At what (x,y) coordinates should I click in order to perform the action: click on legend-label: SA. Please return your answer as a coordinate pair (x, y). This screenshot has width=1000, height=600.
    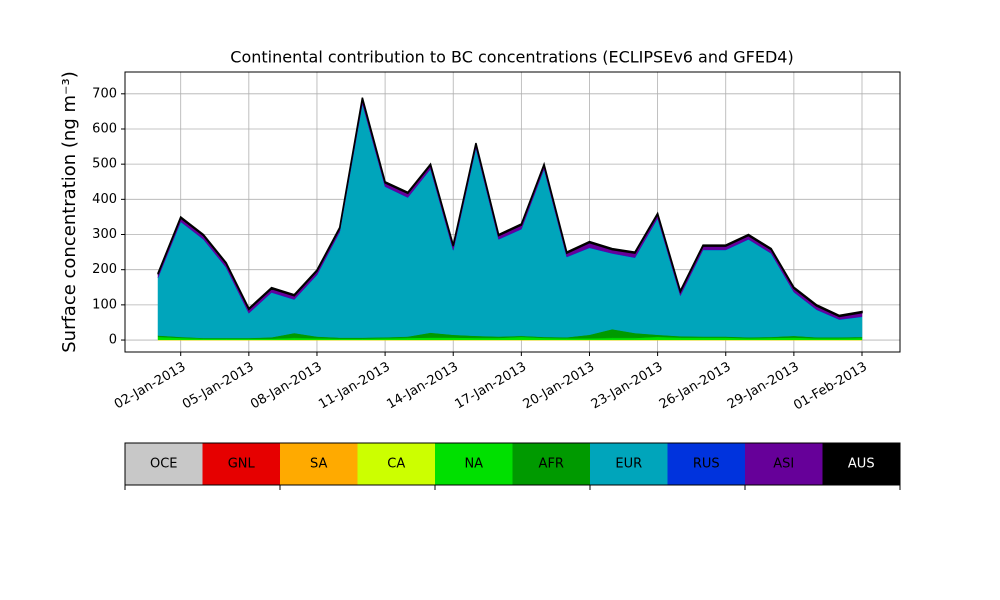
    Looking at the image, I should click on (318, 464).